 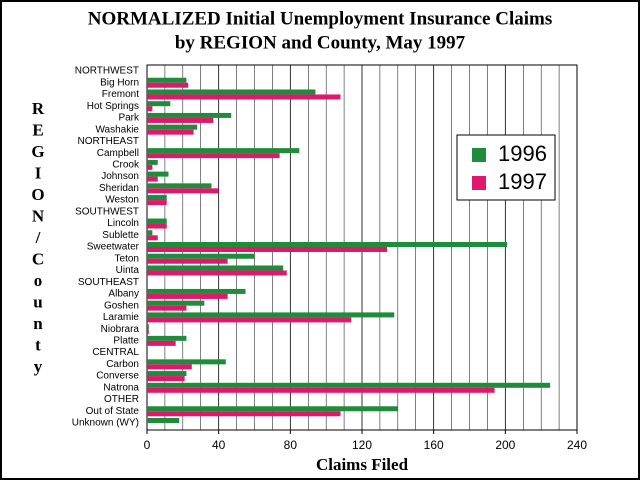 I want to click on y-tick-label: Big Horn, so click(x=119, y=82).